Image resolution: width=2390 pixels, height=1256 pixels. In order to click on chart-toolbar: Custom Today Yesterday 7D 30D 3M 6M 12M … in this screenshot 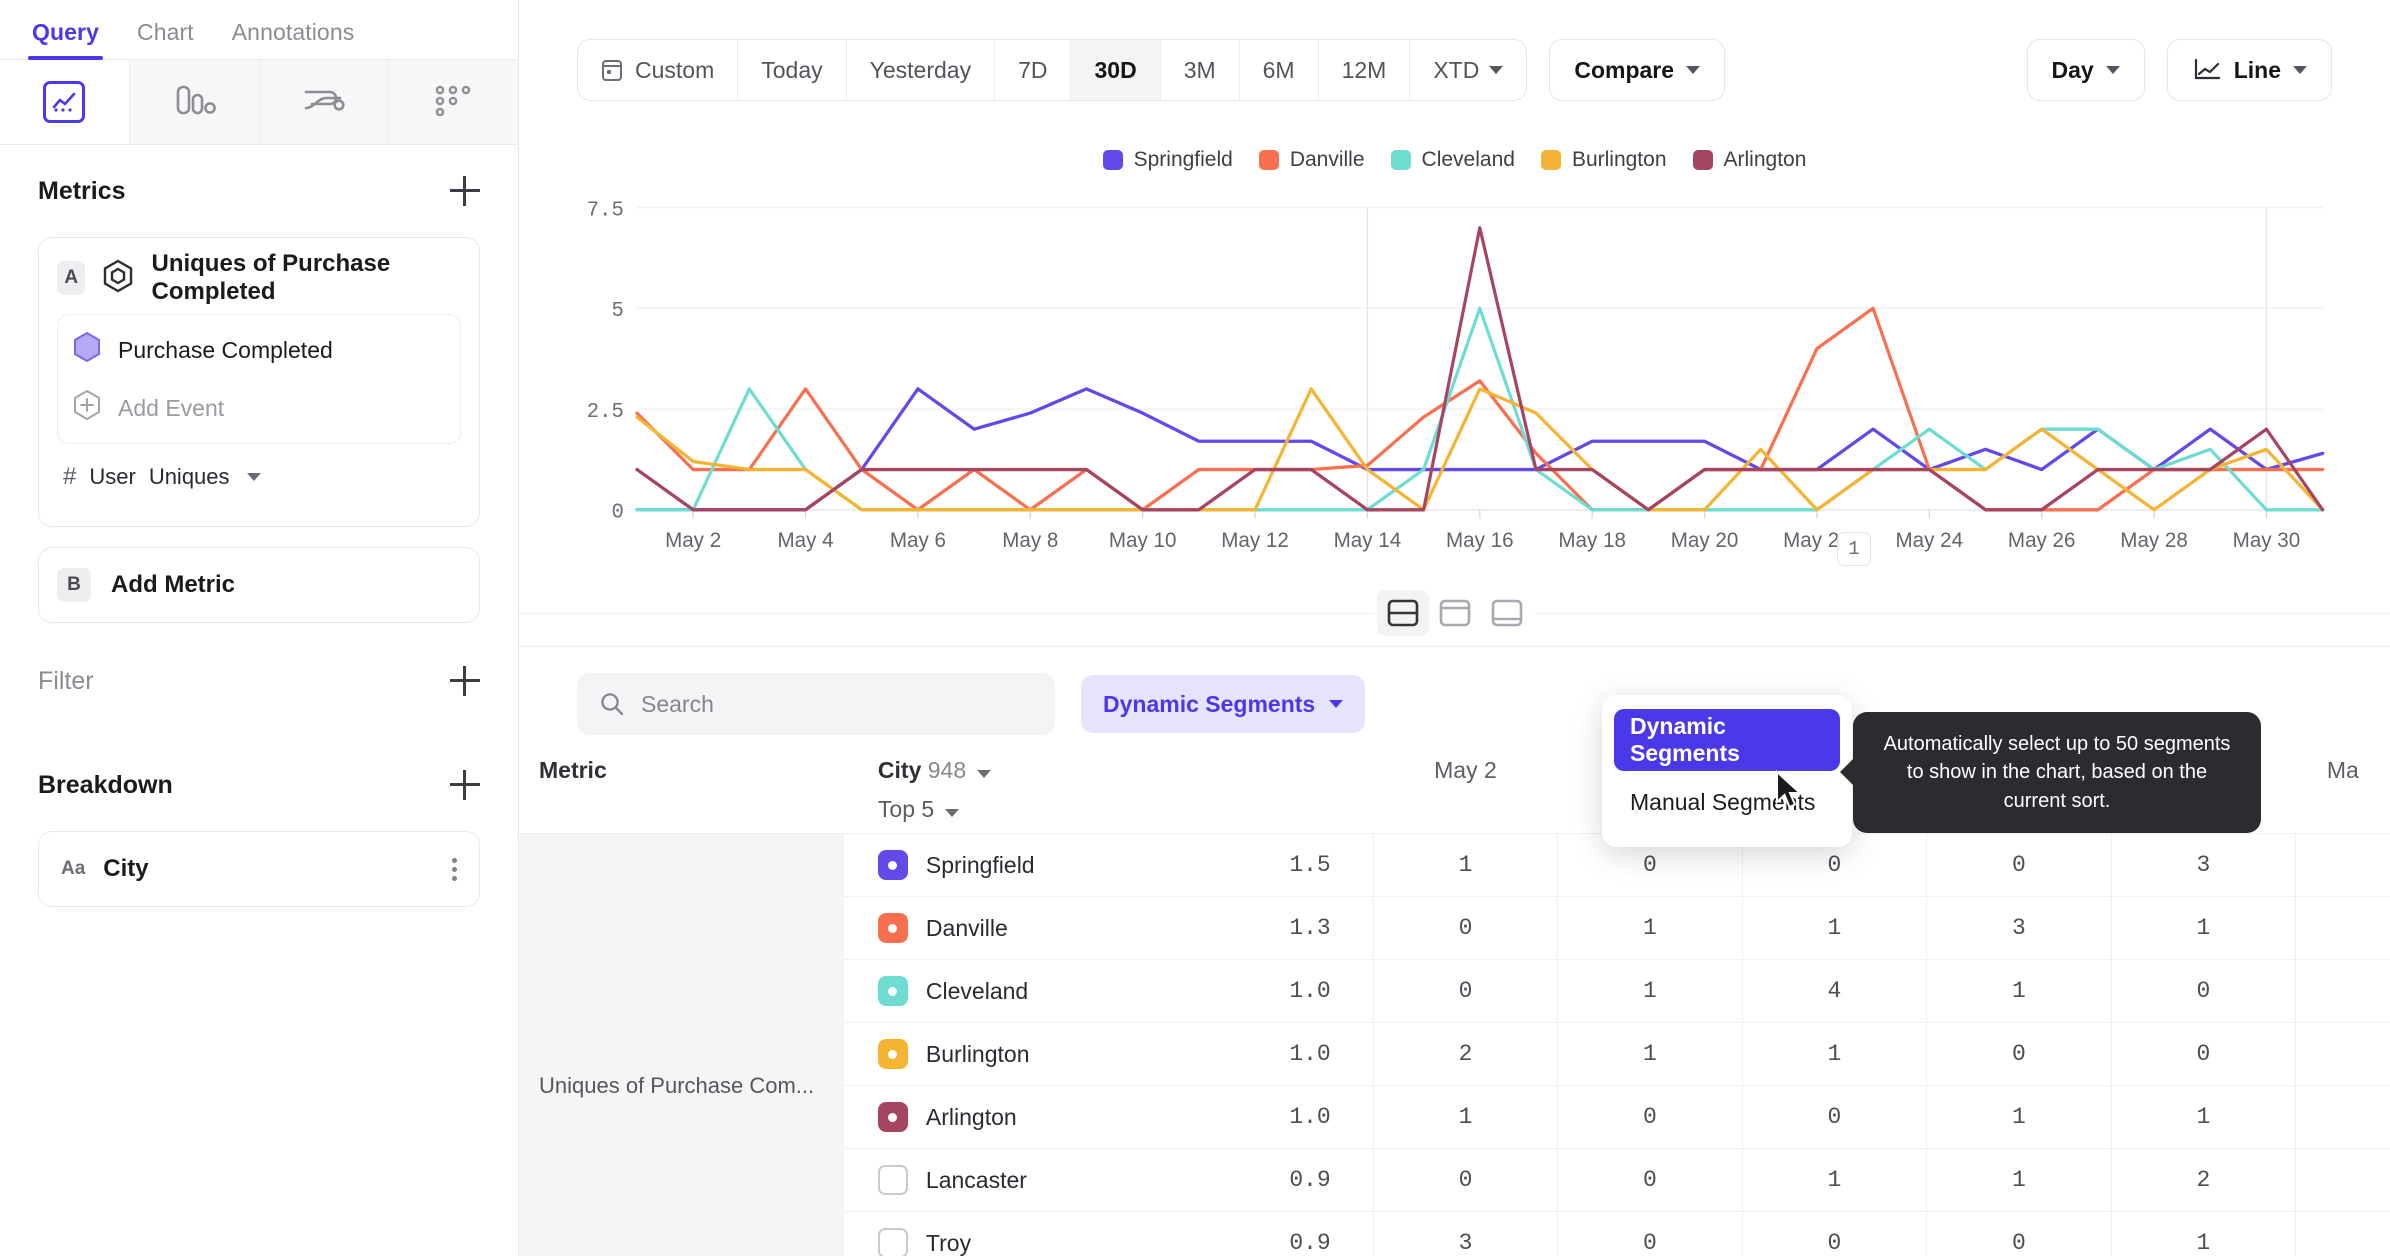, I will do `click(1454, 70)`.